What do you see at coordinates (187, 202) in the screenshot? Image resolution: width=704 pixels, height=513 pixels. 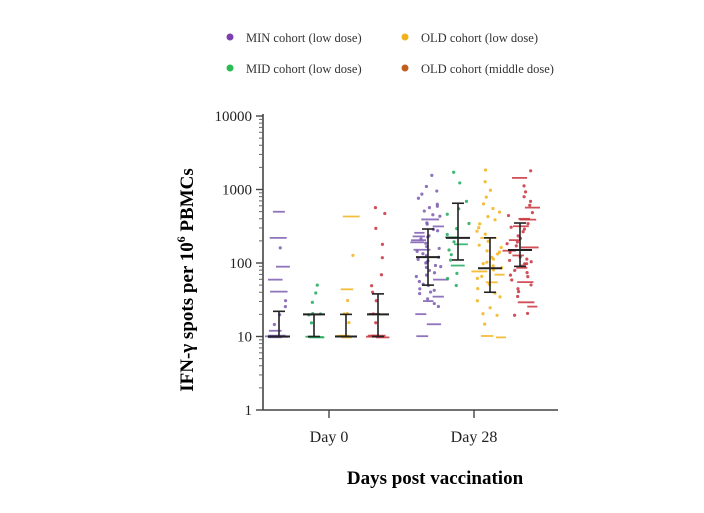 I see `y-axis-label-suffix: PBMCs` at bounding box center [187, 202].